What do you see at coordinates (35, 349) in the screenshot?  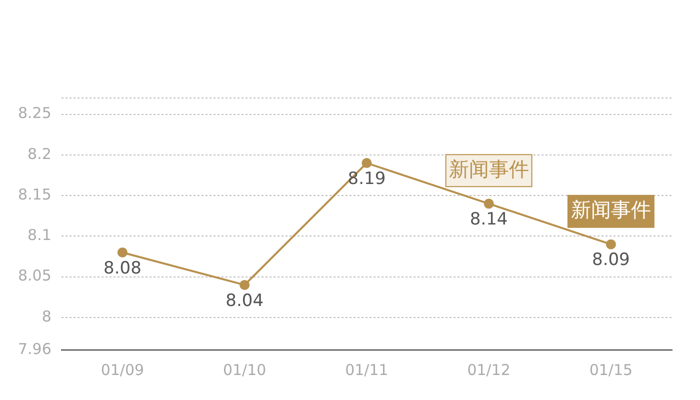 I see `y-tick-label: 7.96` at bounding box center [35, 349].